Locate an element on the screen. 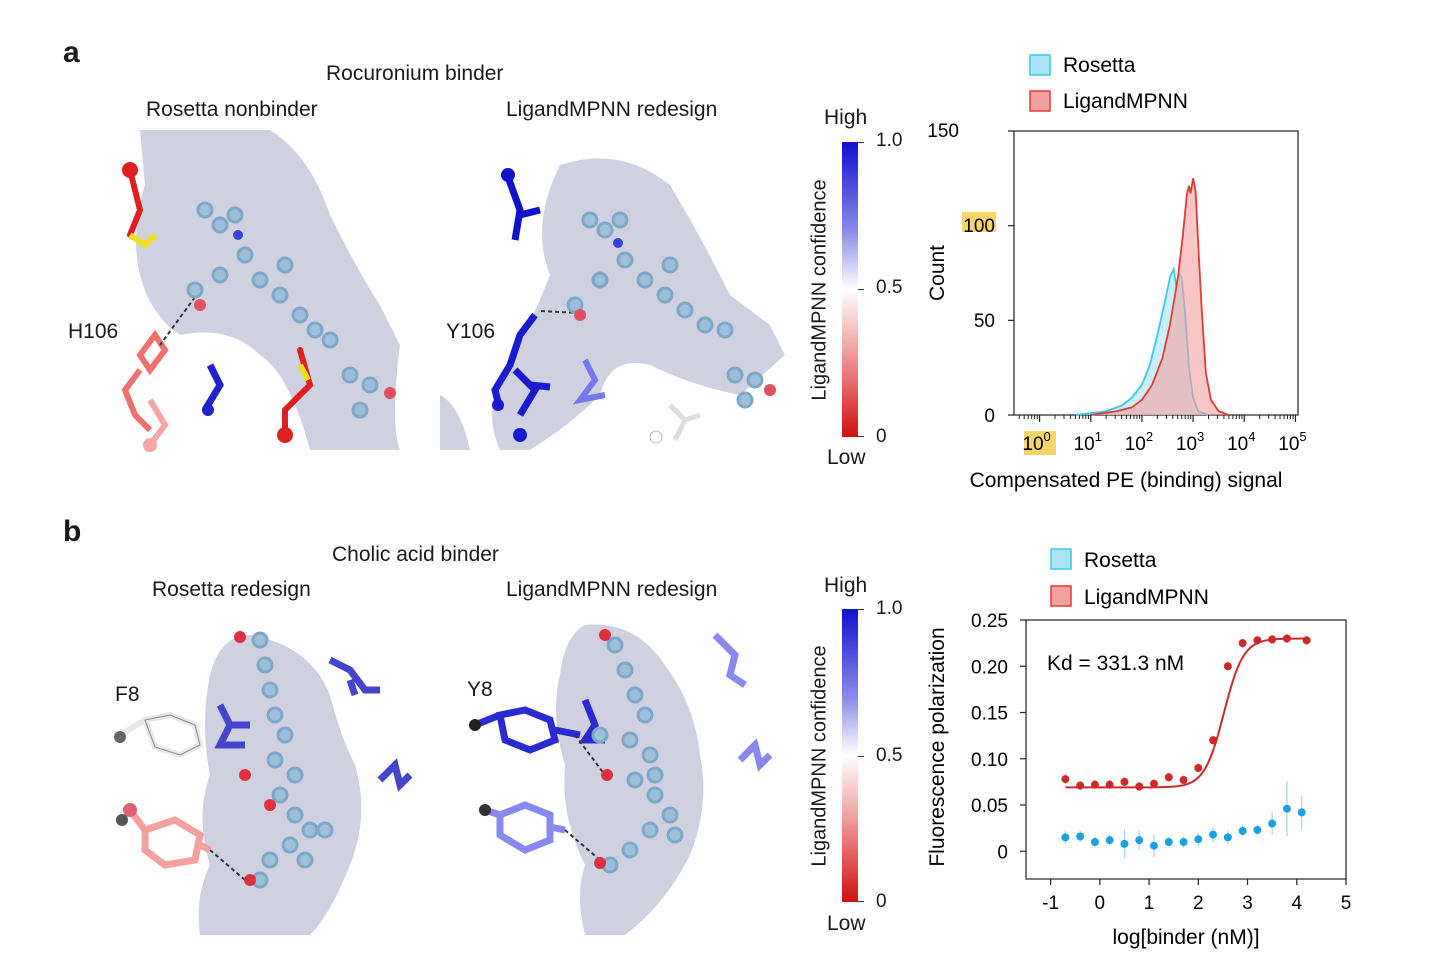  fp-ytick-label: 0.20 is located at coordinates (989, 667).